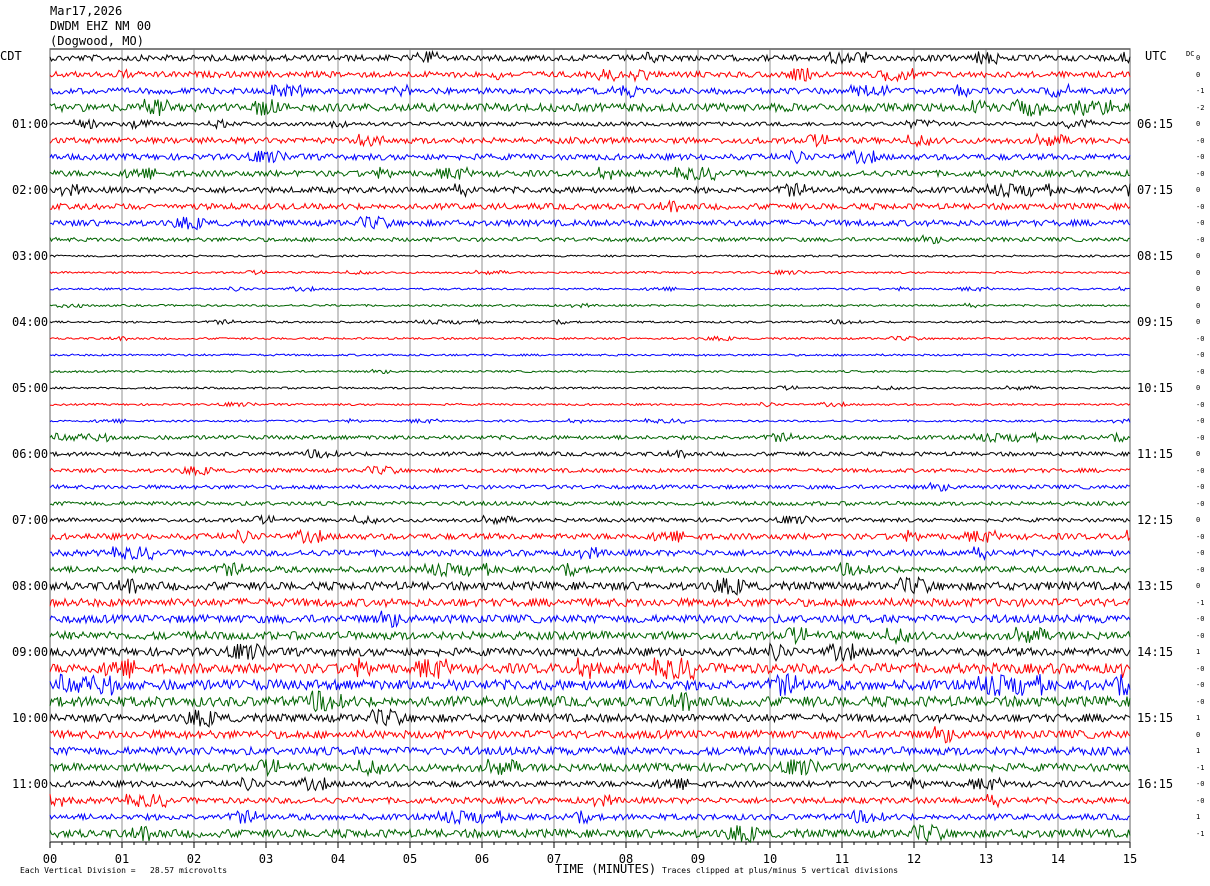 The width and height of the screenshot is (1210, 886). What do you see at coordinates (554, 859) in the screenshot?
I see `x-tick-label: 07` at bounding box center [554, 859].